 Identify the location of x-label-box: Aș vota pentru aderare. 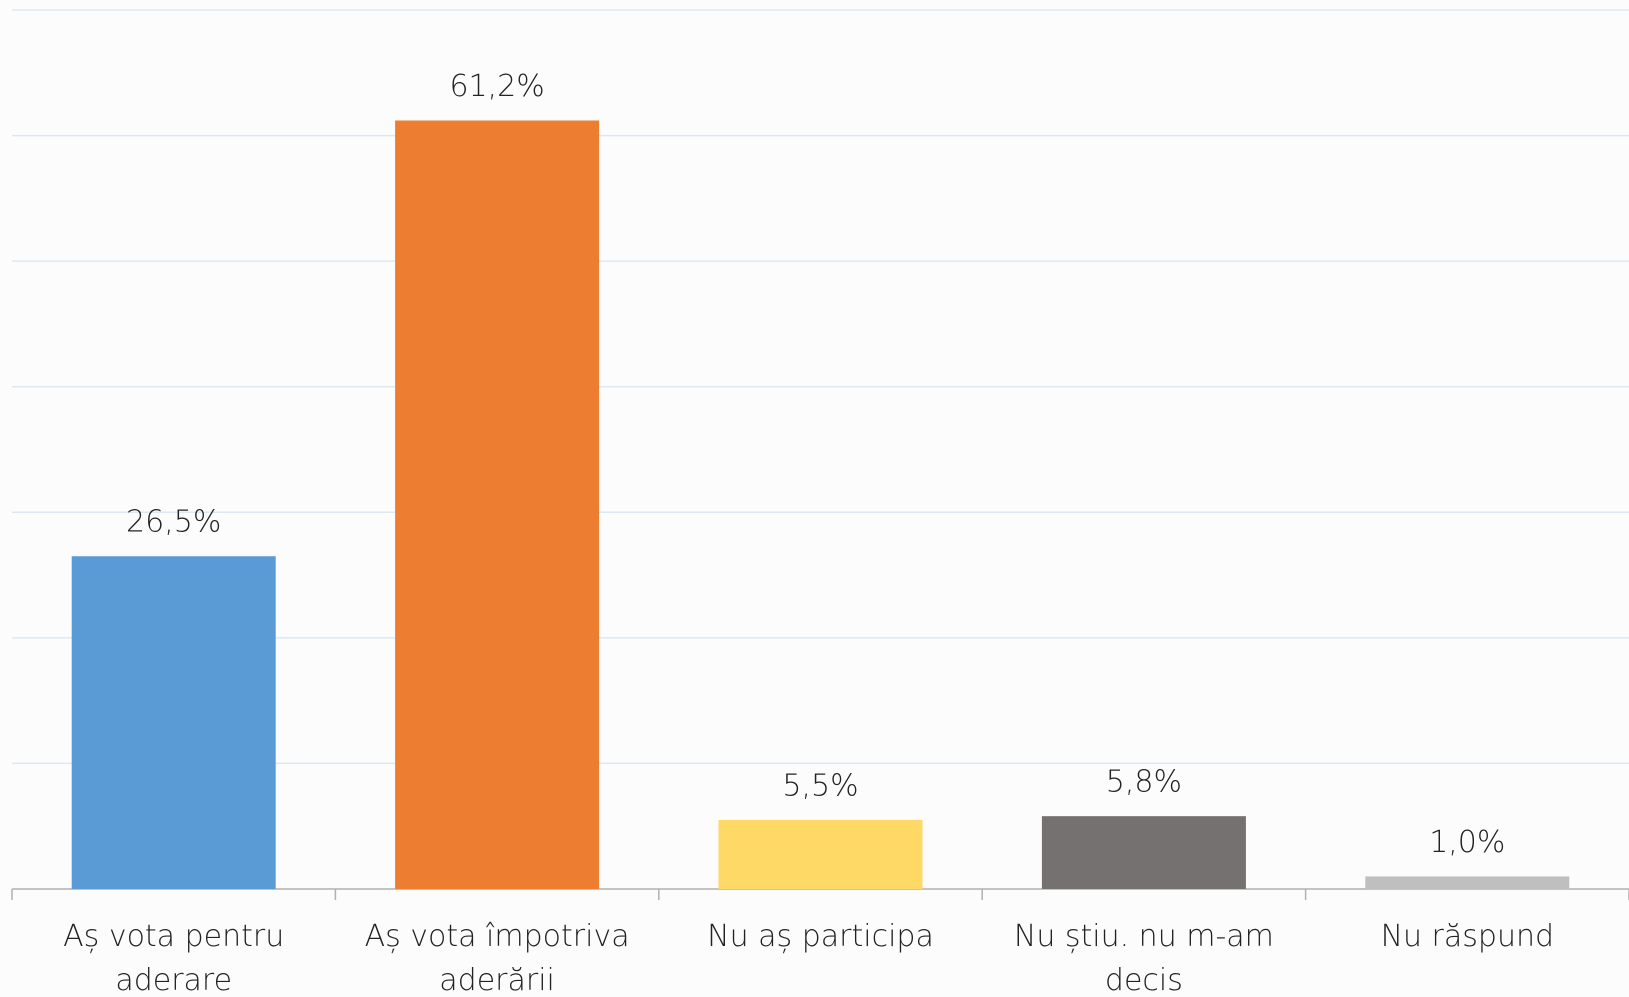
(174, 958).